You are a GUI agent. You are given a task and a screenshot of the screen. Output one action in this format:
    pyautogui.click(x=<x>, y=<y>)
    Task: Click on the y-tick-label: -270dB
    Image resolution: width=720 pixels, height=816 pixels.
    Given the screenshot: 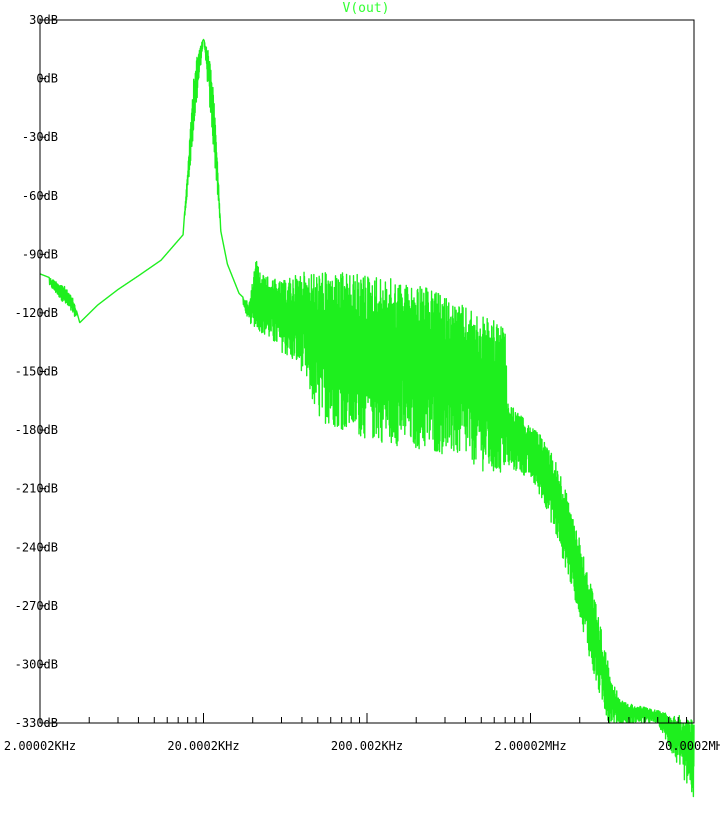 What is the action you would take?
    pyautogui.click(x=36, y=606)
    